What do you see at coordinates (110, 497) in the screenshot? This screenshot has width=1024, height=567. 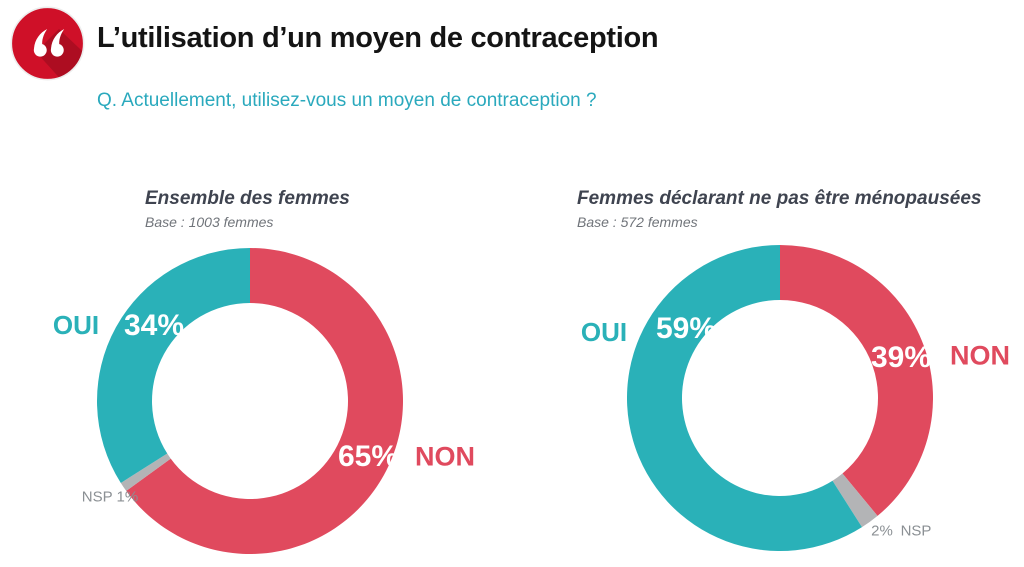 I see `nsp-label: NSP 1%` at bounding box center [110, 497].